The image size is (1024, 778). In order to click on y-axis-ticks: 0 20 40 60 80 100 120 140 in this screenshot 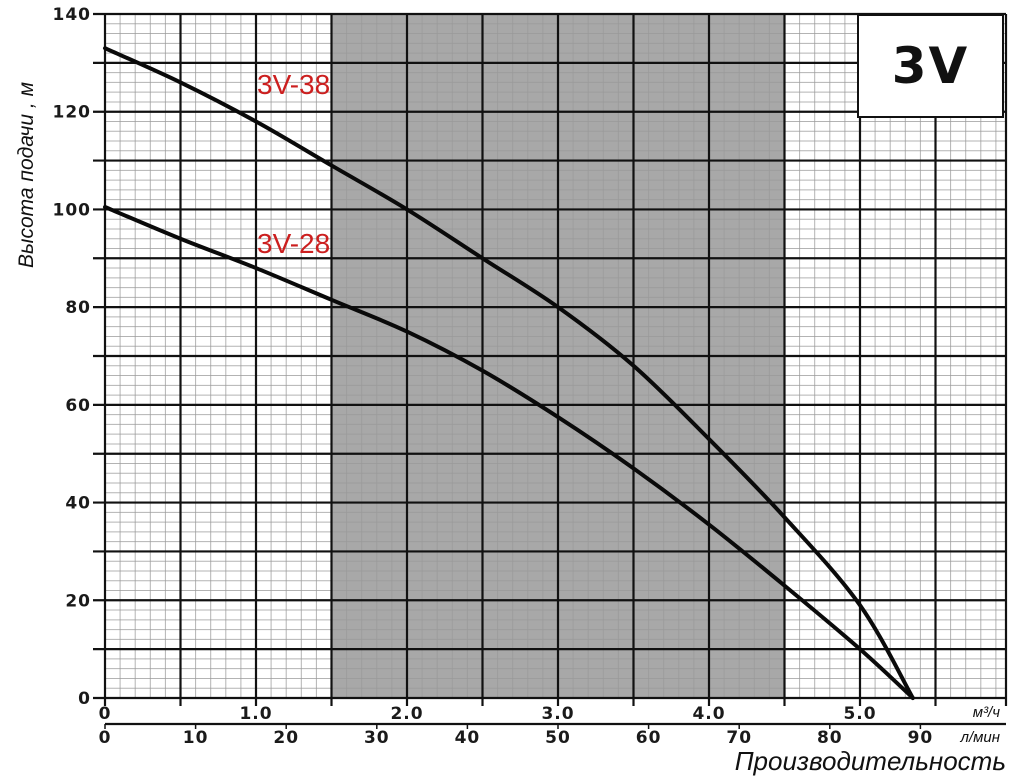, I will do `click(72, 357)`.